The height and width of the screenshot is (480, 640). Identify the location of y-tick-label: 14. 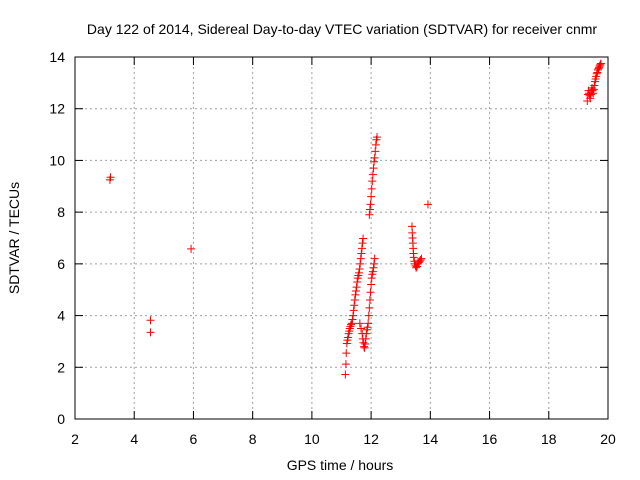
(57, 57).